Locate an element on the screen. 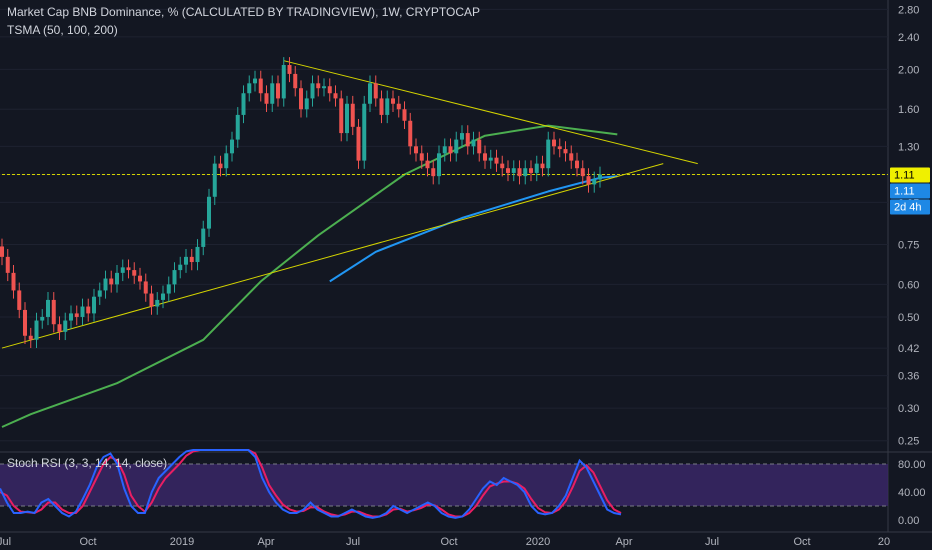 This screenshot has width=932, height=550. price-tick-label: 1.60 is located at coordinates (908, 110).